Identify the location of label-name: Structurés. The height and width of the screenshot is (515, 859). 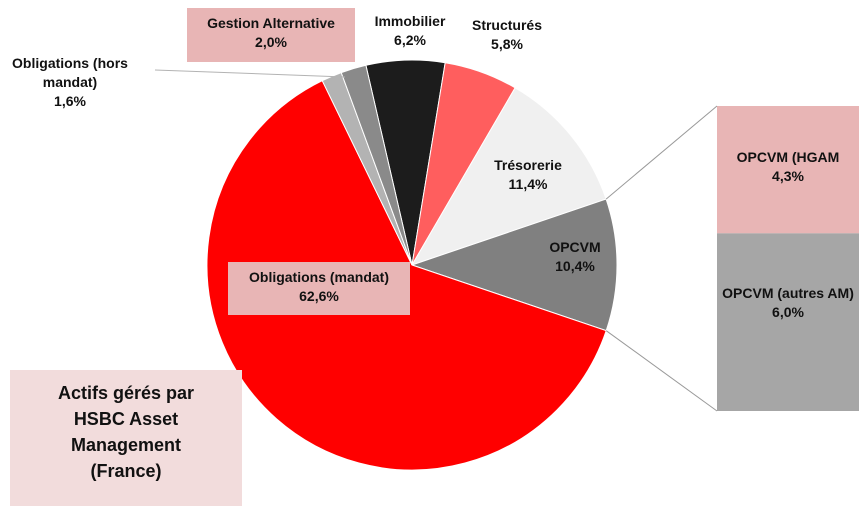
(507, 25).